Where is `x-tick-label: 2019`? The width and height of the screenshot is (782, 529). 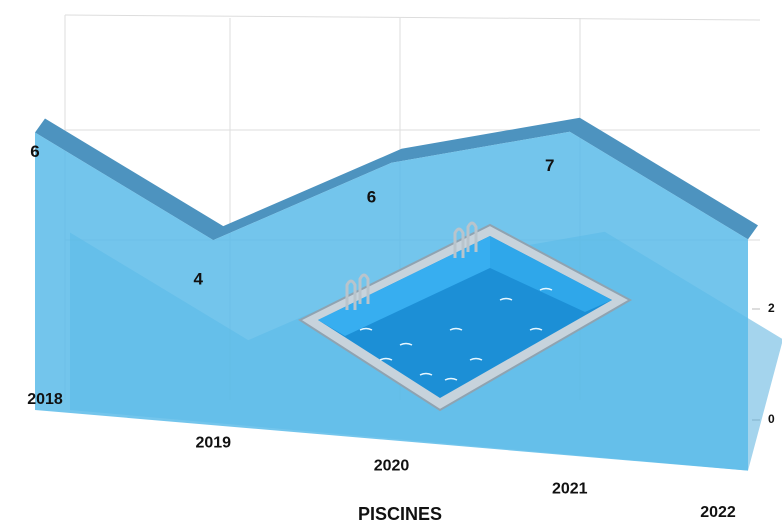 x-tick-label: 2019 is located at coordinates (213, 442).